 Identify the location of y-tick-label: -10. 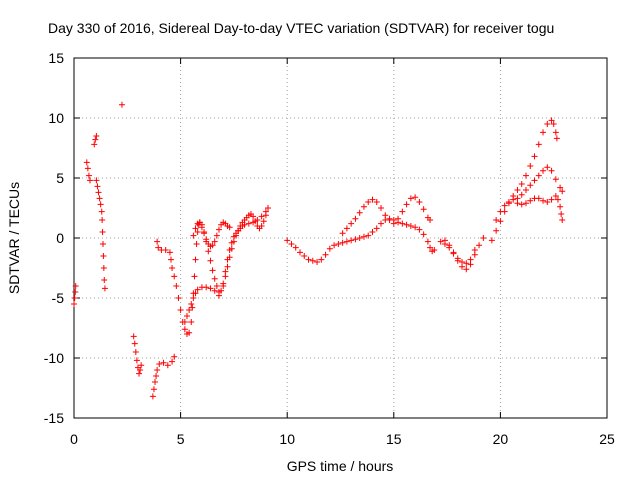
(54, 358).